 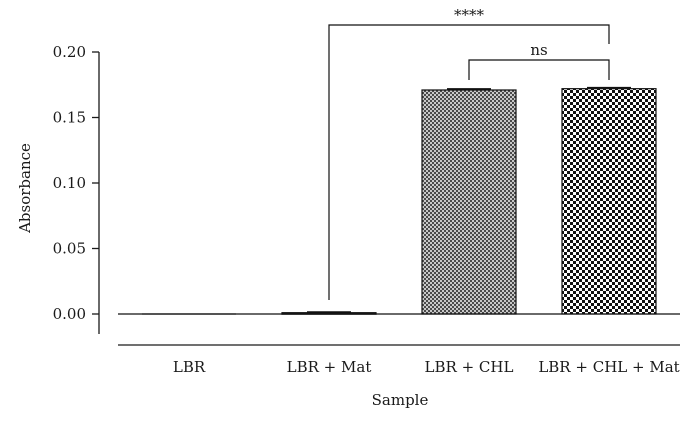 What do you see at coordinates (608, 367) in the screenshot?
I see `x-tick-label: LBR + CHL + Mat` at bounding box center [608, 367].